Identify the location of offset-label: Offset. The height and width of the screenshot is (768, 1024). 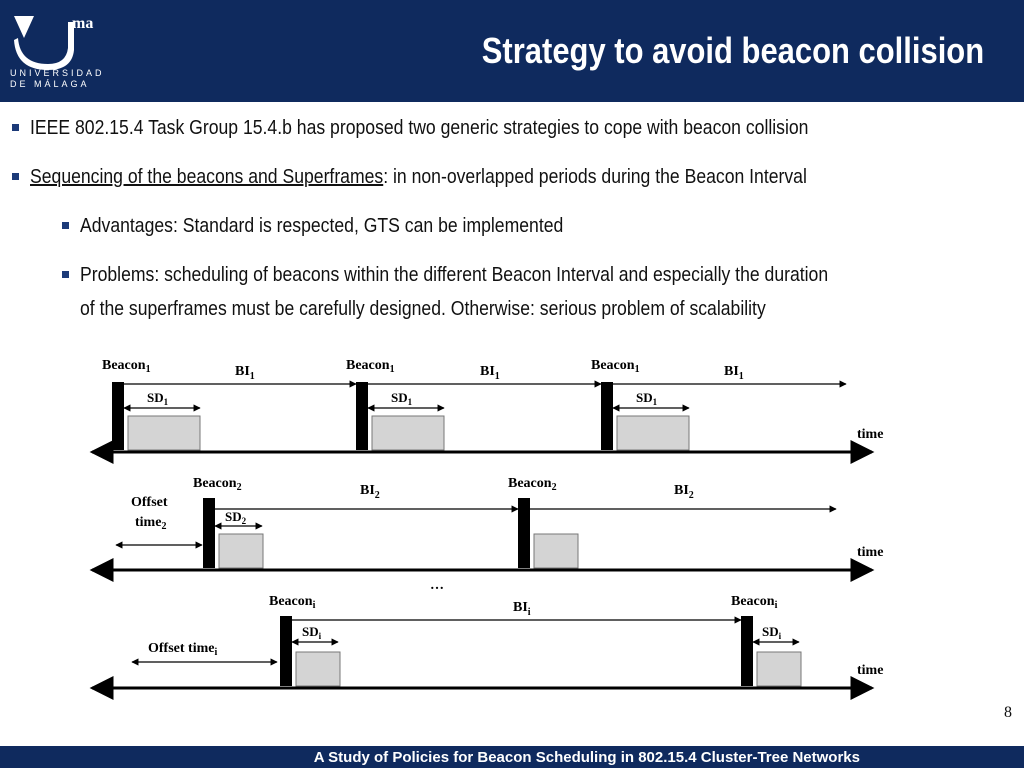
(149, 502).